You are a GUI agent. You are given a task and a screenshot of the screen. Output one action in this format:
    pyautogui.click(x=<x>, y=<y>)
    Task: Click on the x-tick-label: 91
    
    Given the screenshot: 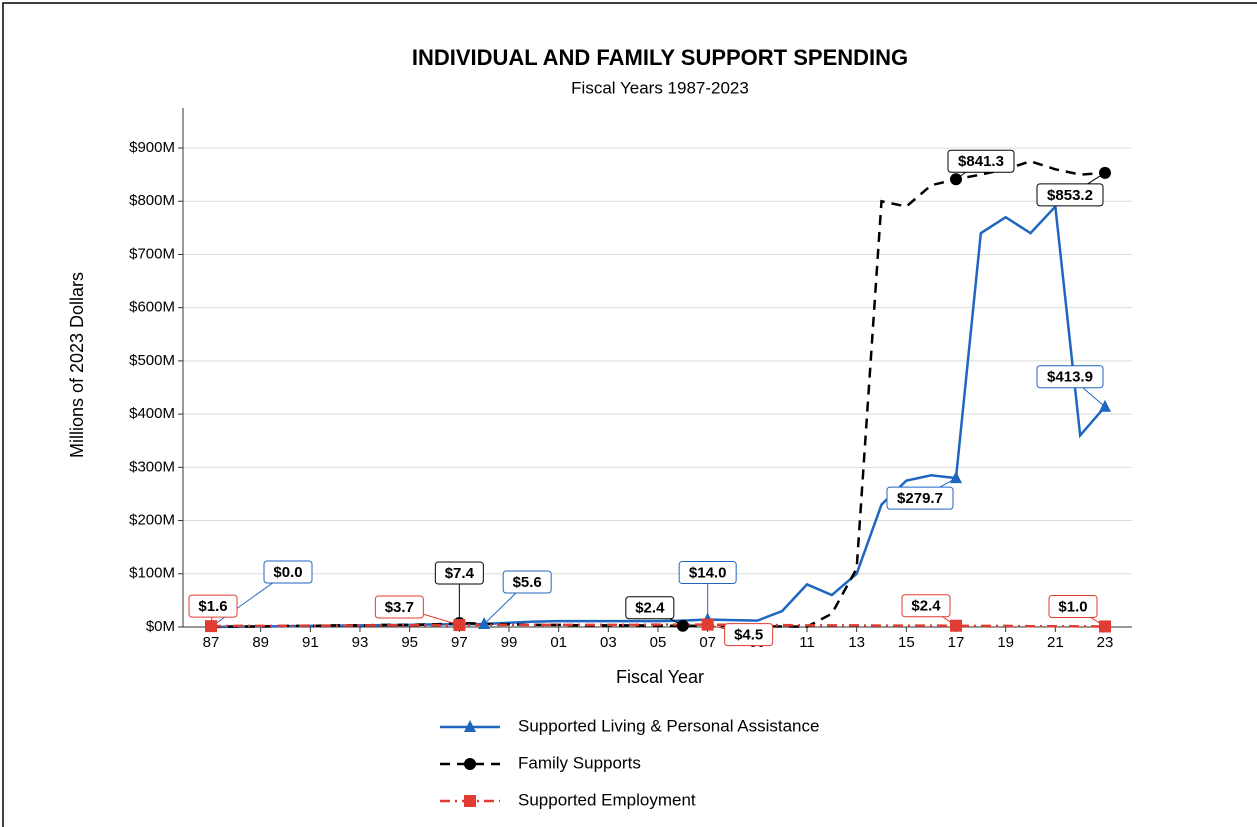 What is the action you would take?
    pyautogui.click(x=310, y=642)
    